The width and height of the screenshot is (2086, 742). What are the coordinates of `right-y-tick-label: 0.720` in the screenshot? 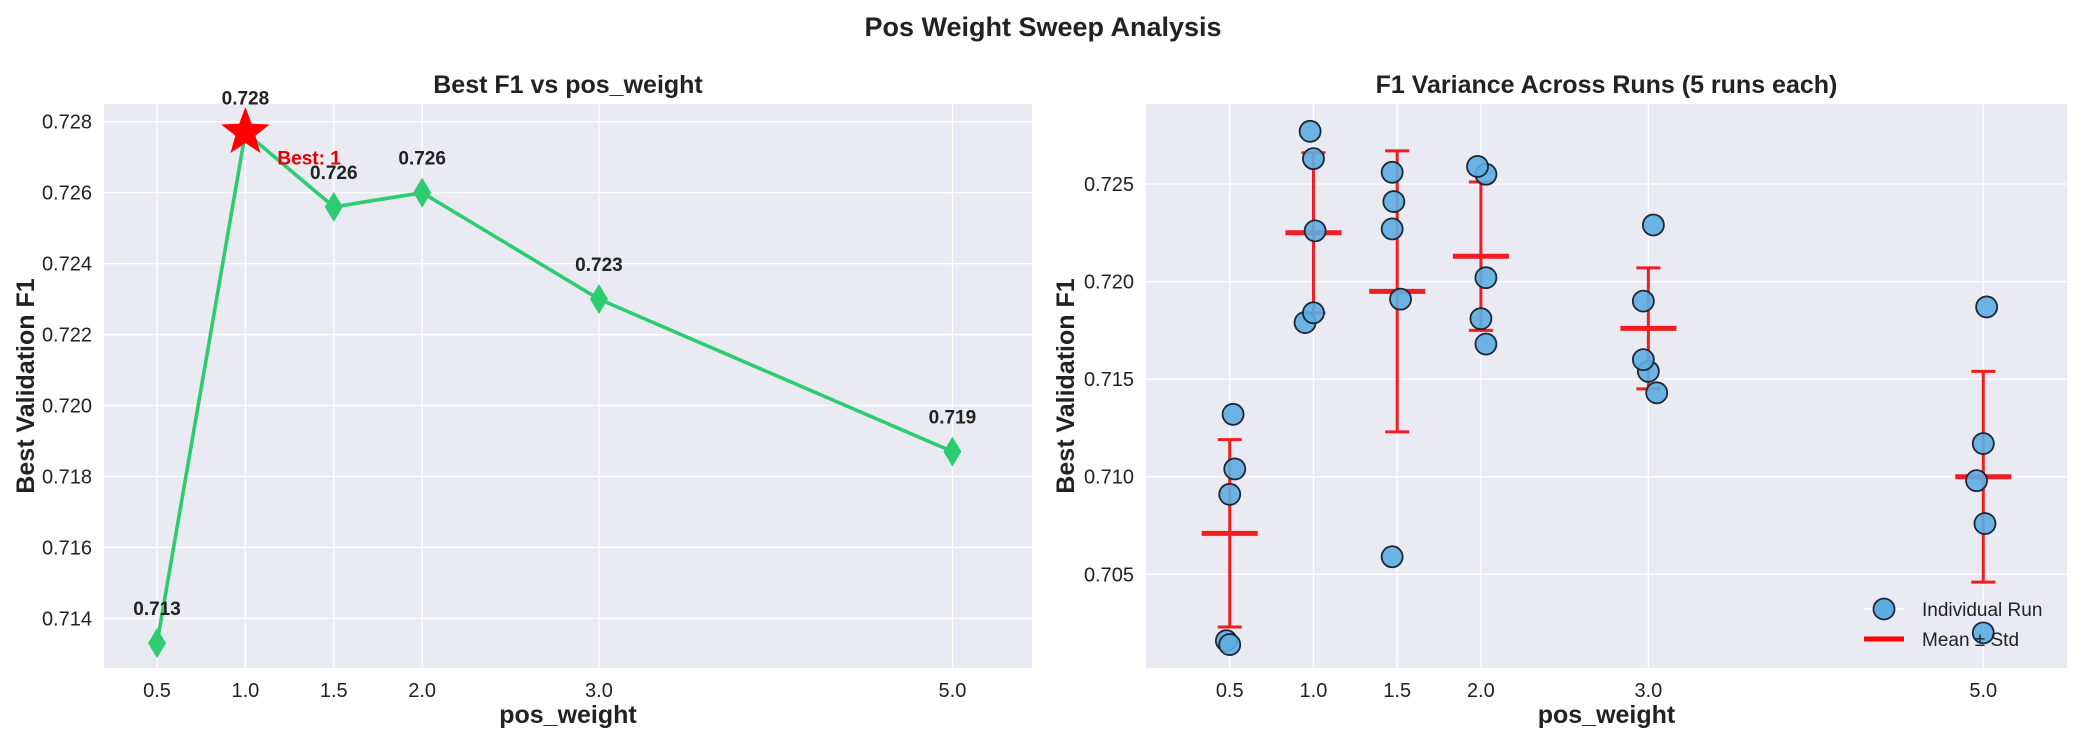 It's located at (1109, 283).